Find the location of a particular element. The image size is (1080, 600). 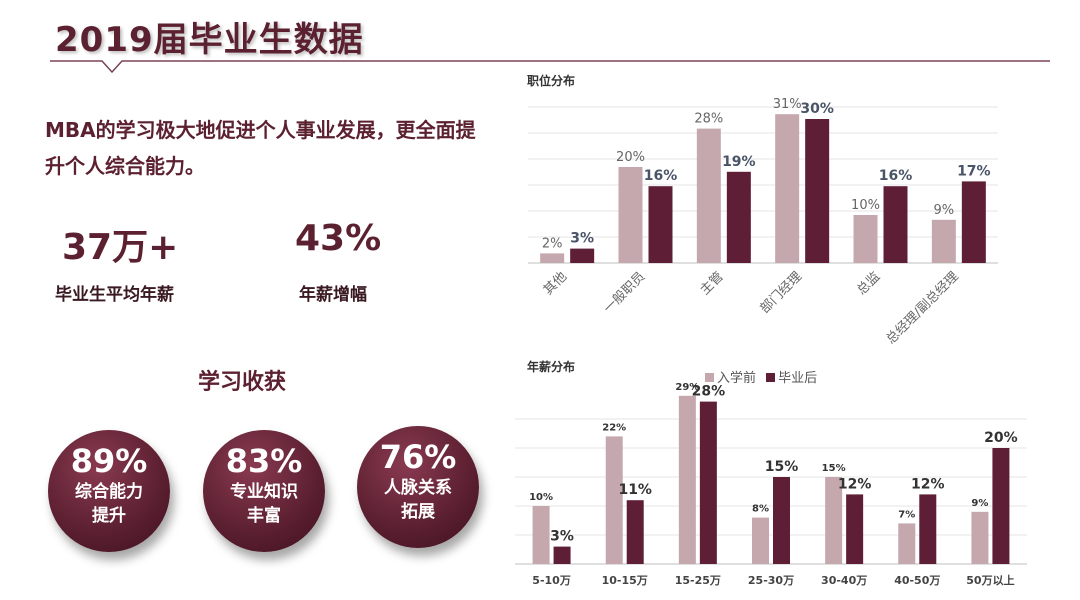

data-label-after: 20% is located at coordinates (1001, 438).